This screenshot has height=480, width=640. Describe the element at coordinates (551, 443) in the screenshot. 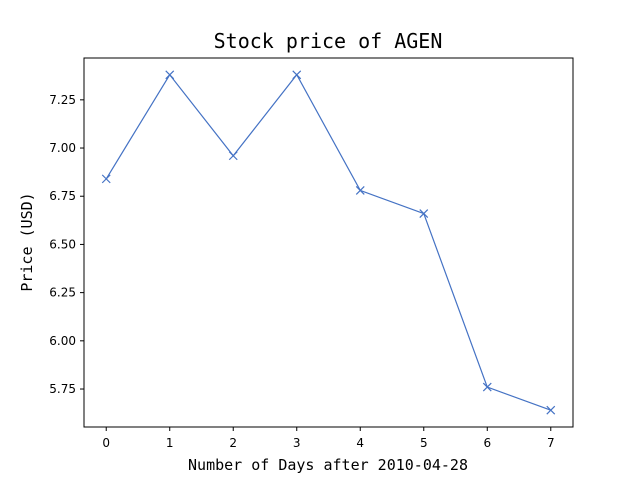

I see `x-tick-label: 7` at that location.